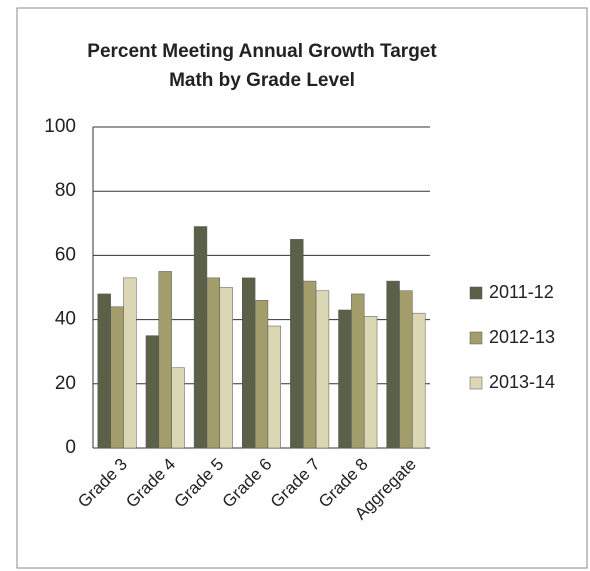  Describe the element at coordinates (65, 190) in the screenshot. I see `y-tick-label: 80` at that location.